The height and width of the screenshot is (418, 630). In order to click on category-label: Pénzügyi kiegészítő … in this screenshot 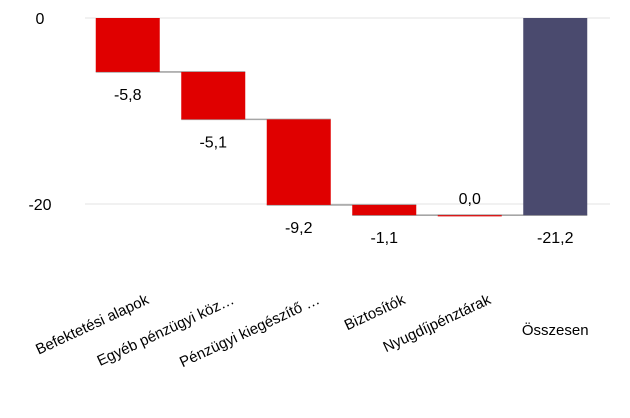, I will do `click(249, 331)`.